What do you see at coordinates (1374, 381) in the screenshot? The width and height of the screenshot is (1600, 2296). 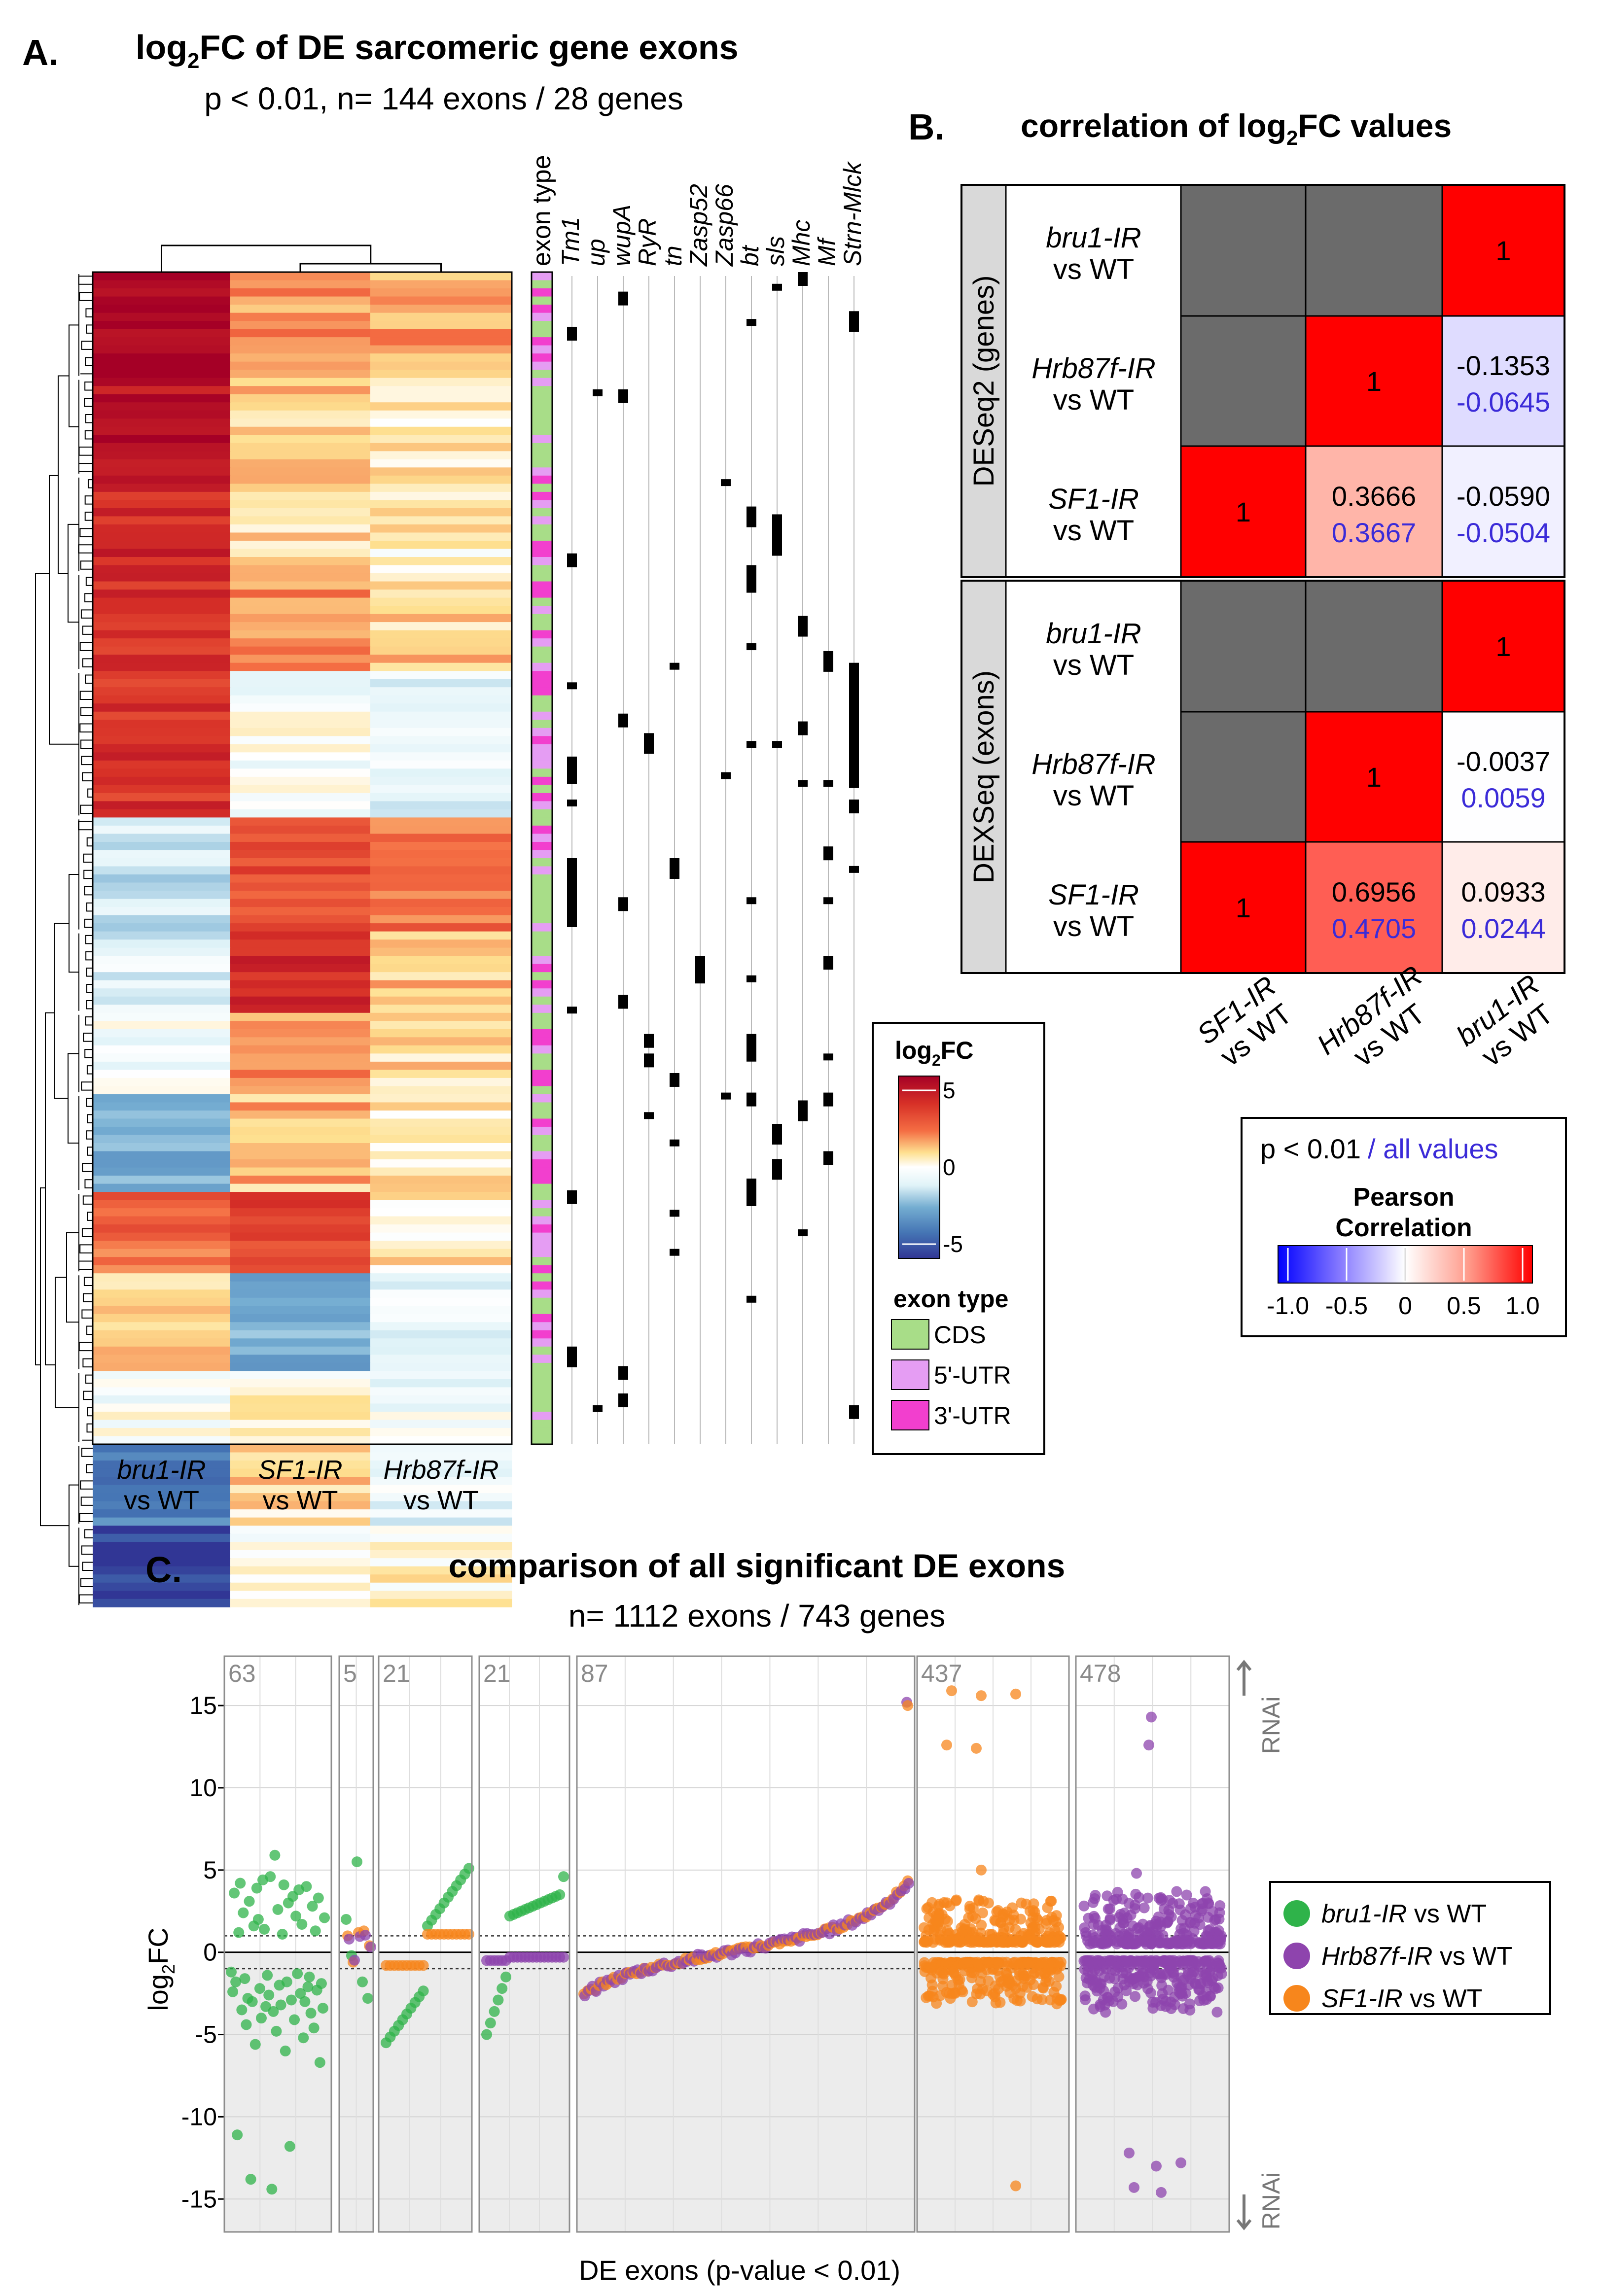 I see `correlation-value: 1` at bounding box center [1374, 381].